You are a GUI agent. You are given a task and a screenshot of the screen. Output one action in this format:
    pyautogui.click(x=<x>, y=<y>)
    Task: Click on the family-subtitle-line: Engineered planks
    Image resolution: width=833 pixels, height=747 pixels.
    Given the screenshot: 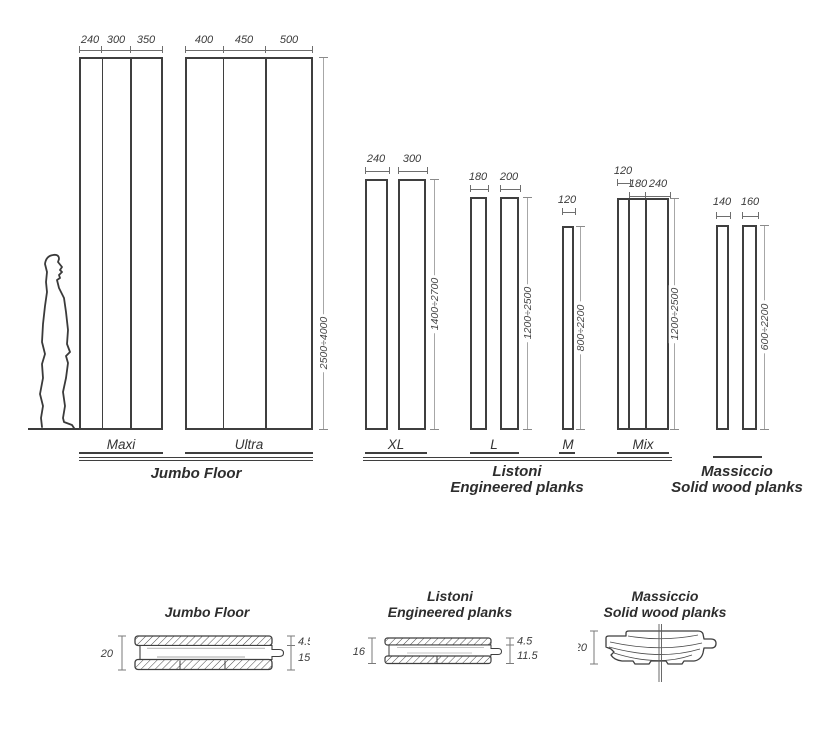 What is the action you would take?
    pyautogui.click(x=517, y=487)
    